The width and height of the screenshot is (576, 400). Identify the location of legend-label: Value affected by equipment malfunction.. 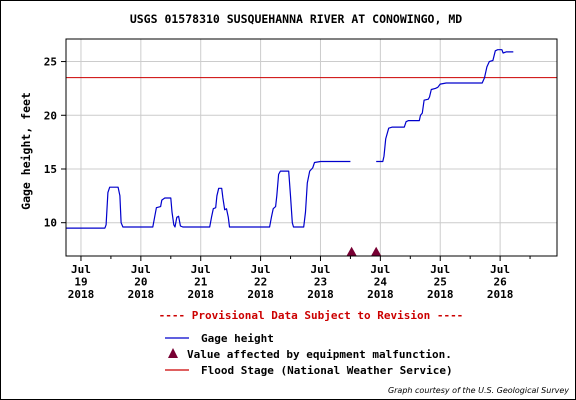
(319, 354).